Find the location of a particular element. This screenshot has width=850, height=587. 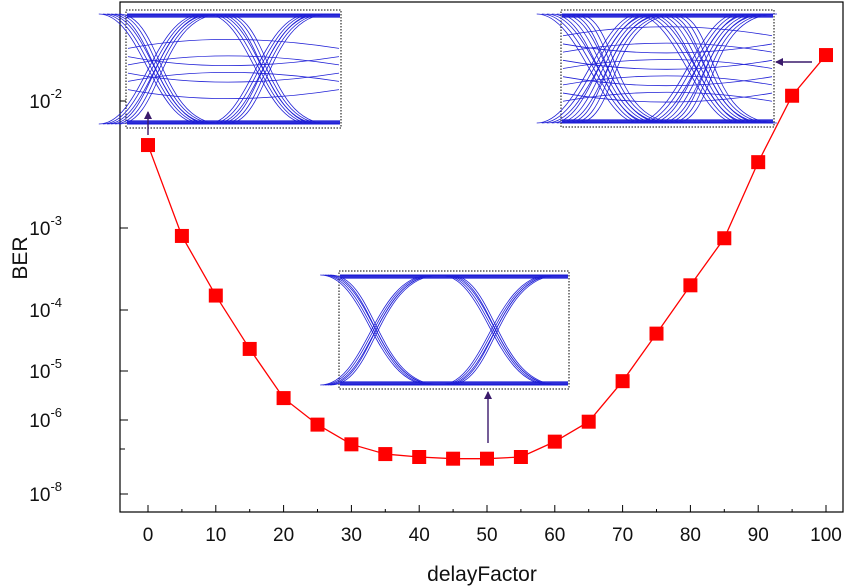

y-tick-label: 10⁻⁶ is located at coordinates (45, 418).